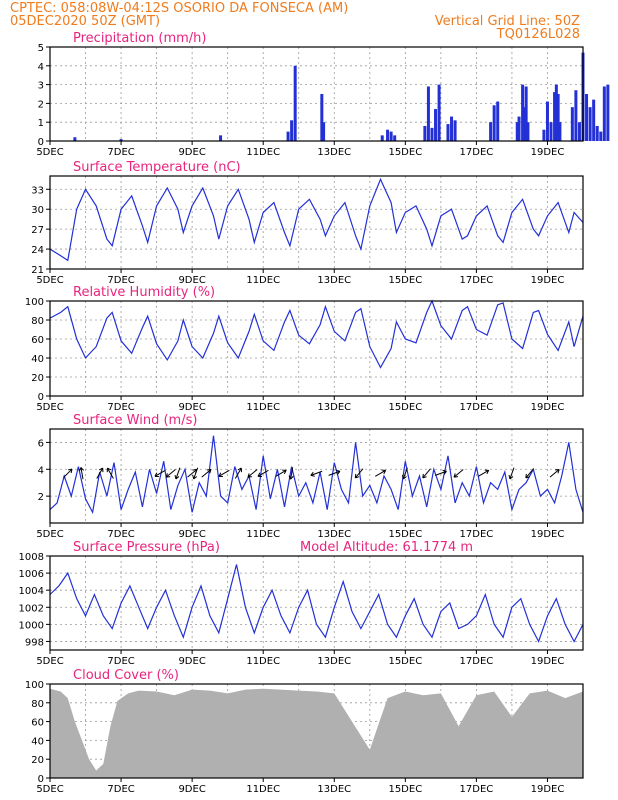 The height and width of the screenshot is (800, 618). Describe the element at coordinates (49, 280) in the screenshot. I see `temperature-xtick-label: 5DEC` at that location.